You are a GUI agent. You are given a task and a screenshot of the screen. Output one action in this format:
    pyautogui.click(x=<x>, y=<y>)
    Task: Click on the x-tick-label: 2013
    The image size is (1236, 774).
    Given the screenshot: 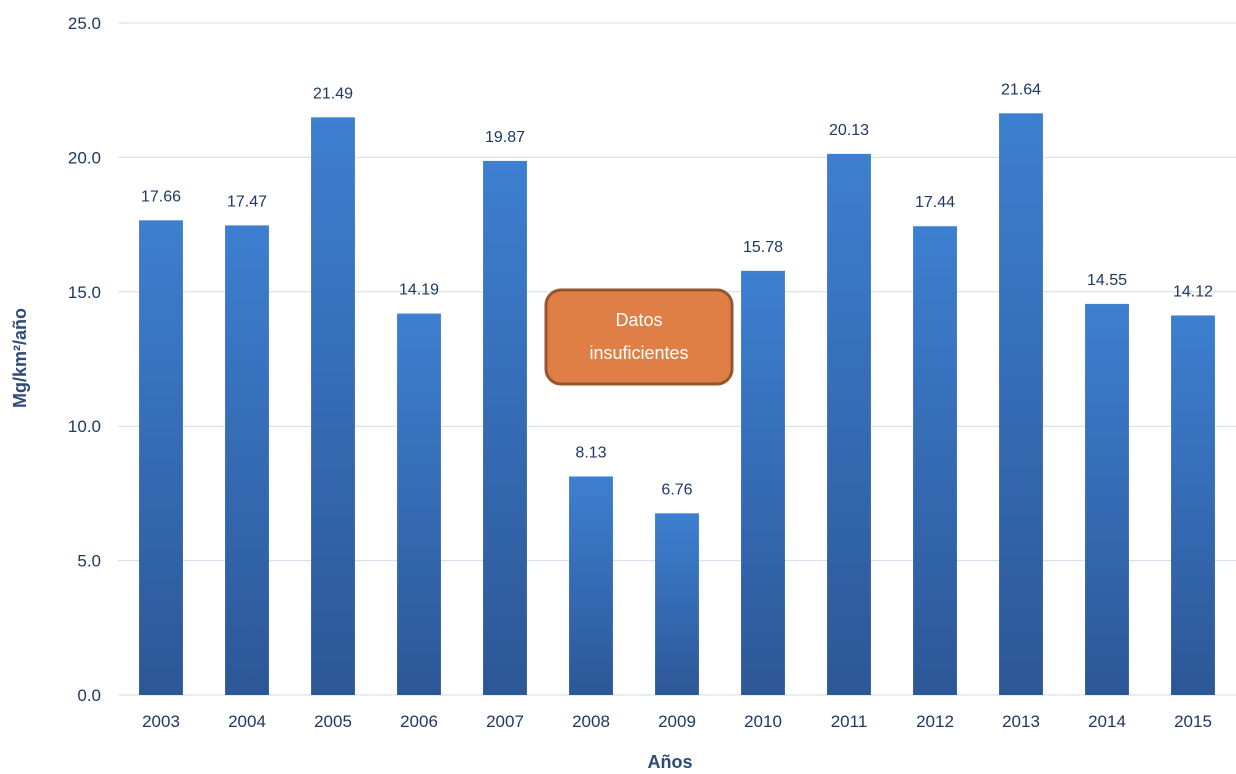 What is the action you would take?
    pyautogui.click(x=1021, y=721)
    